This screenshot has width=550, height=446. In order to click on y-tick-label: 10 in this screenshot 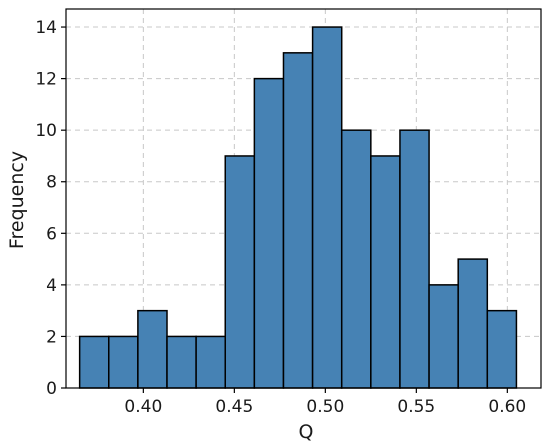, I will do `click(46, 131)`.